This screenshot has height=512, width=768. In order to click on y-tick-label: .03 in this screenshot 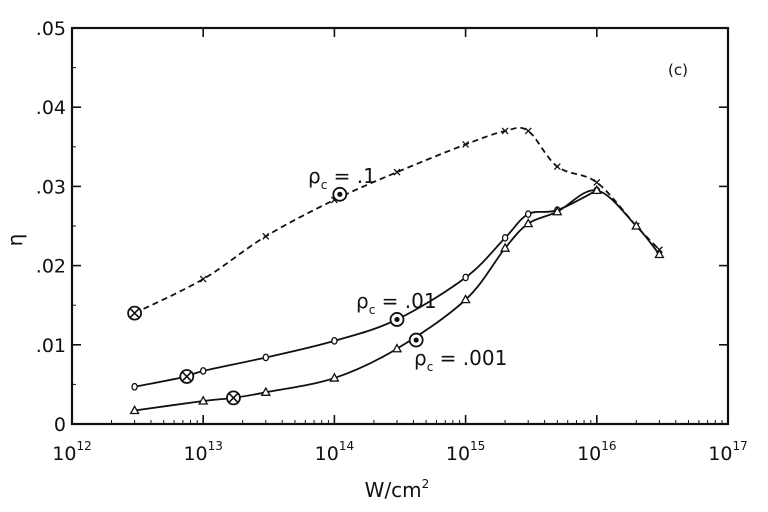, I will do `click(51, 187)`.